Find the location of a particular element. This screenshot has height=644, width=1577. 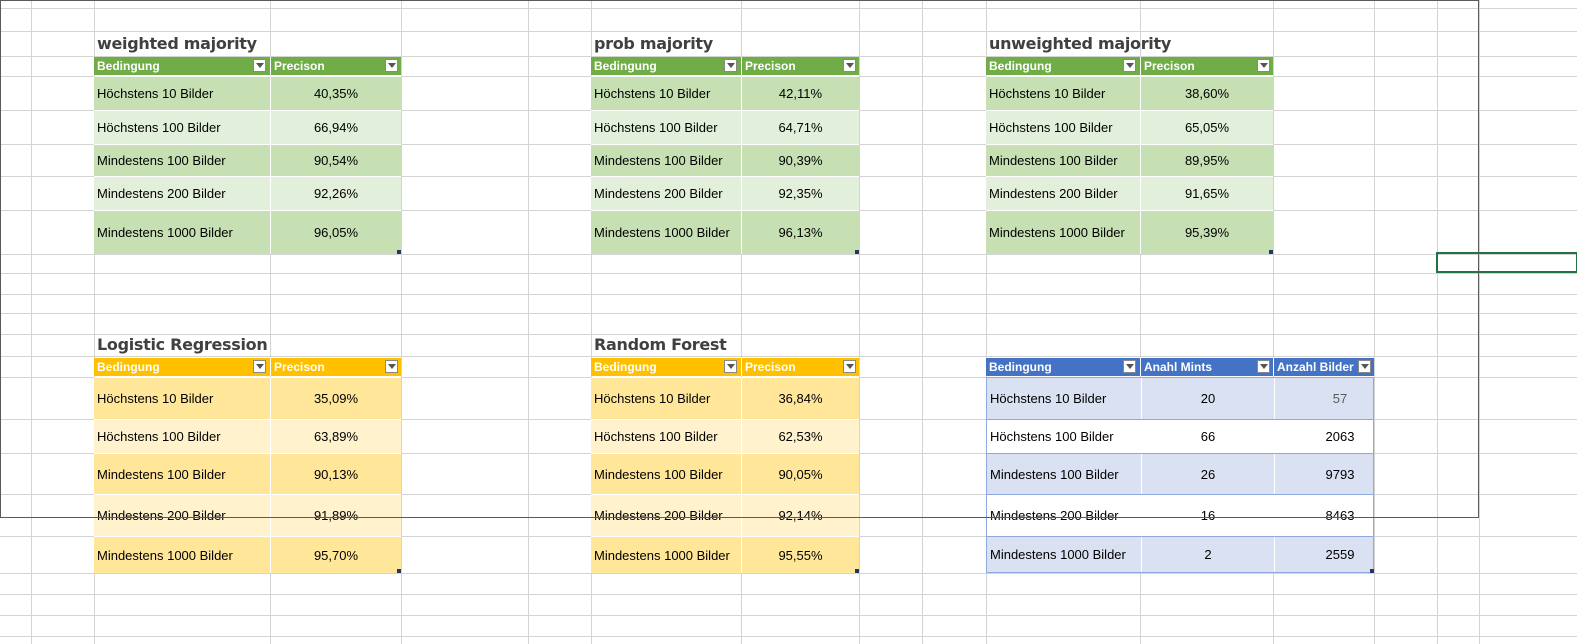

unweighted-header-0: Bedingung is located at coordinates (1063, 66).